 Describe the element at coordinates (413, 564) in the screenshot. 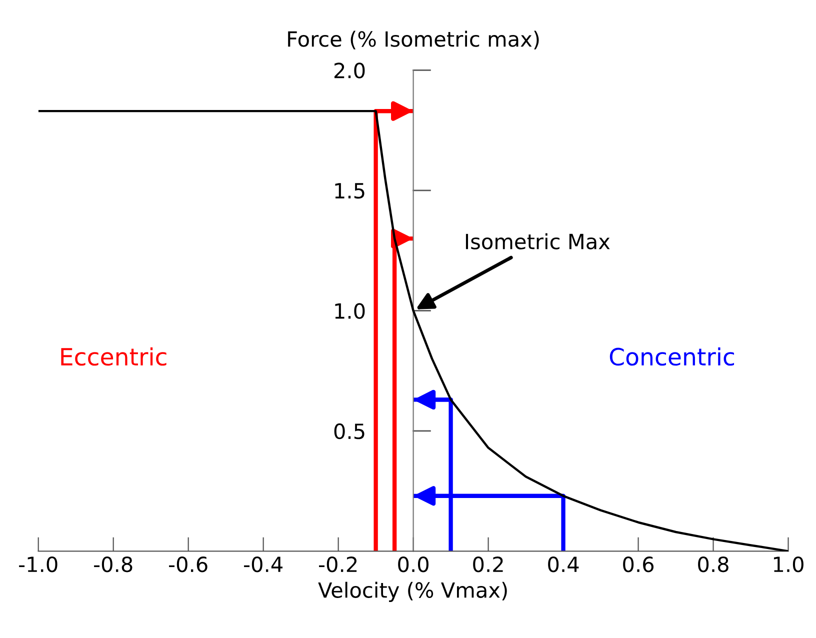

I see `x-tick-label: 0.0` at that location.